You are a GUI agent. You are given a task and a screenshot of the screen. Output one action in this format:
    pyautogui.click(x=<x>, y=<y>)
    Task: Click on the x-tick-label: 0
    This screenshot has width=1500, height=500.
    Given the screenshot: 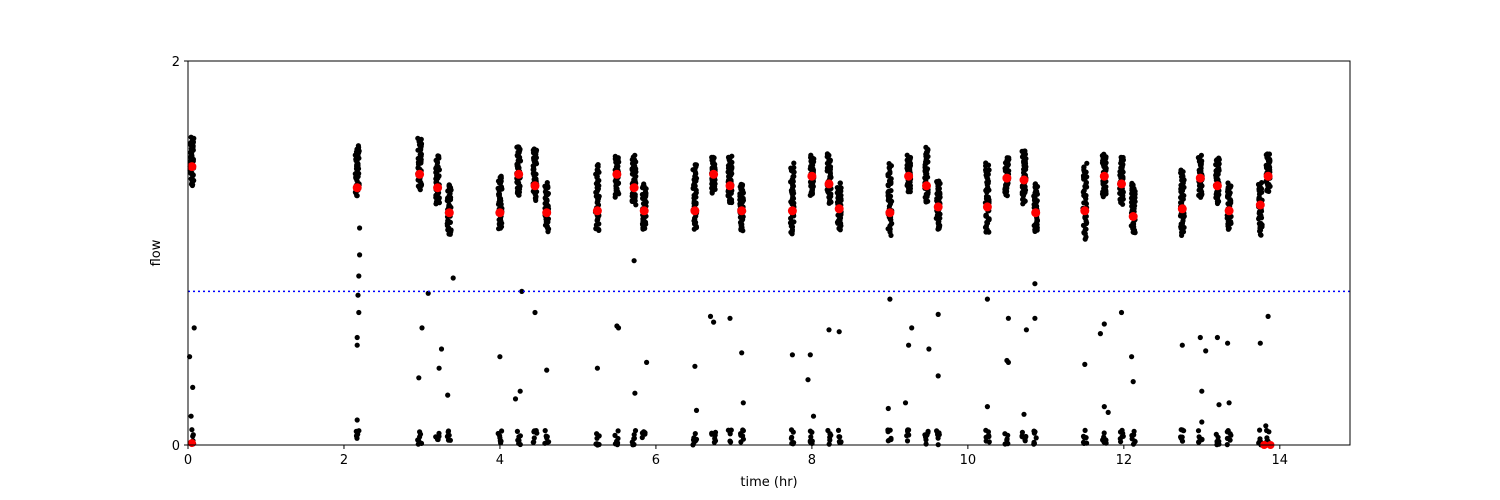 What is the action you would take?
    pyautogui.click(x=188, y=460)
    